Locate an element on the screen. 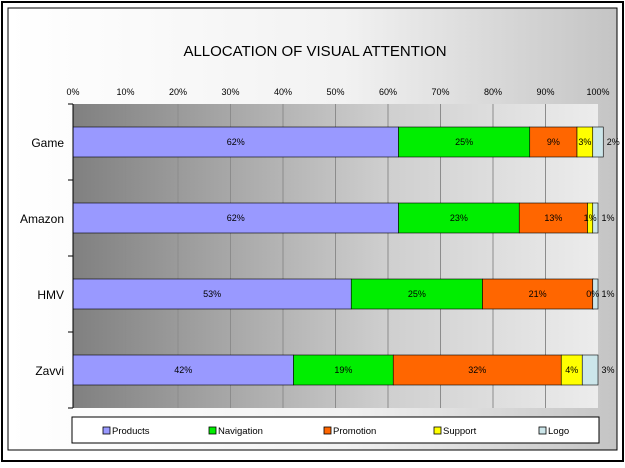 The image size is (625, 468). legend-items: Products Navigation Promotion Support Logo is located at coordinates (335, 431).